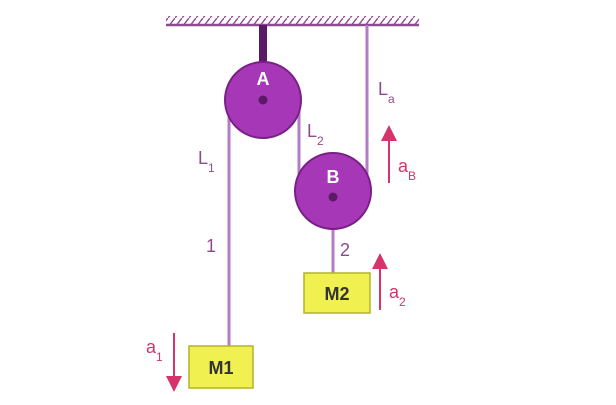  I want to click on accel-aB-label: aB, so click(407, 169).